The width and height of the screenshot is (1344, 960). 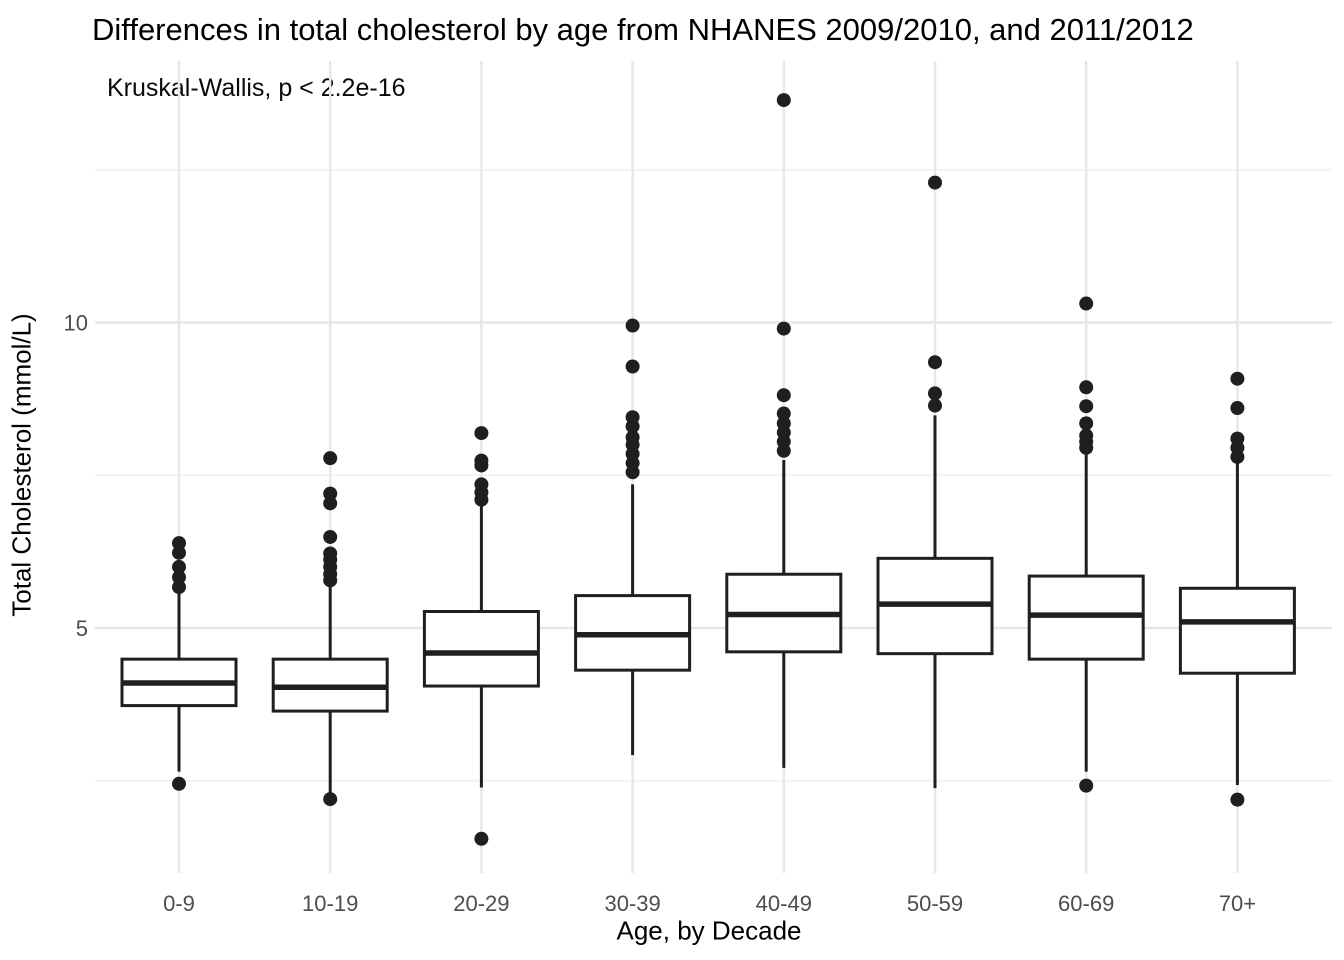 I want to click on boxplot-70plus, so click(x=1237, y=589).